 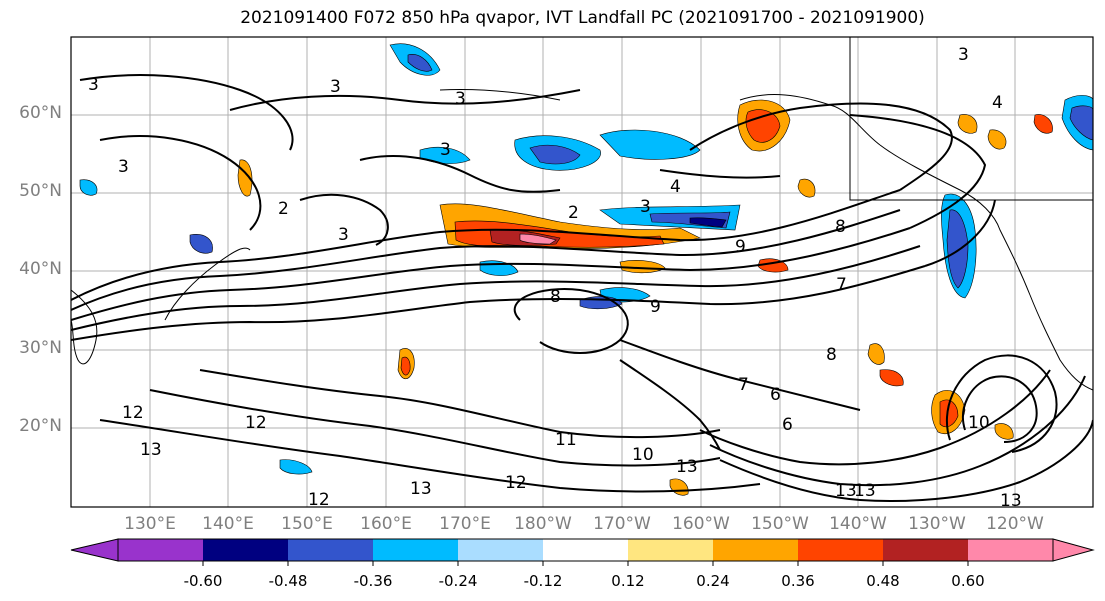 What do you see at coordinates (40, 426) in the screenshot?
I see `lat-label: 20°N` at bounding box center [40, 426].